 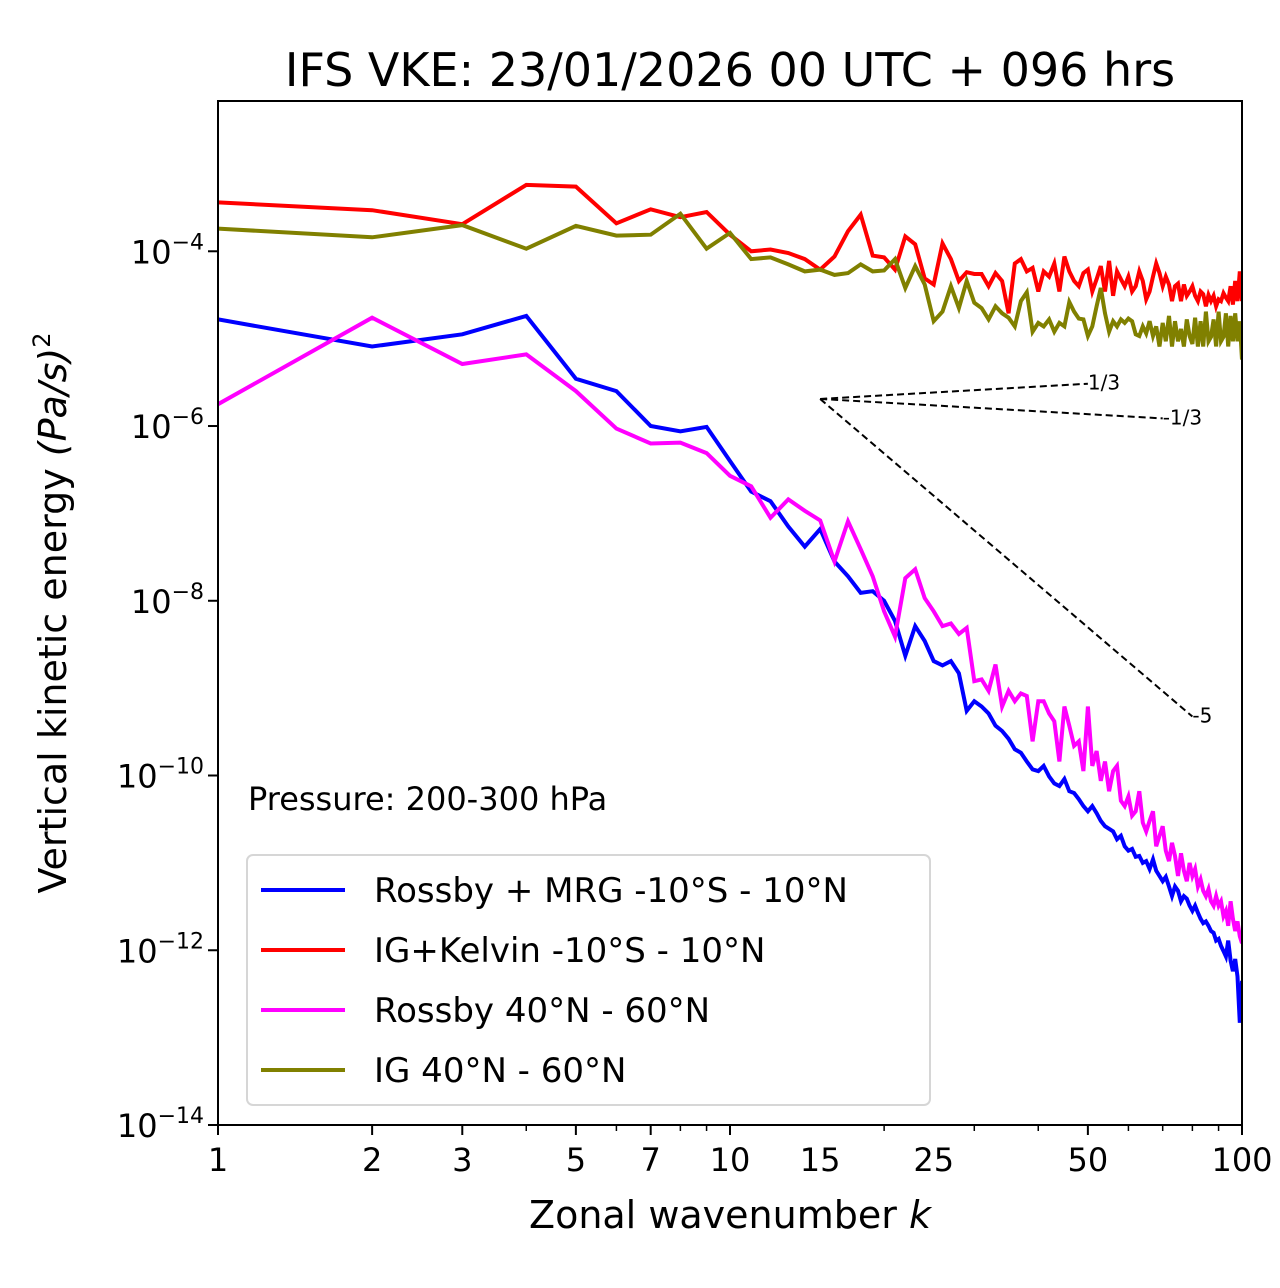 I want to click on legend-label-2: Rossby 40°N - 60°N, so click(x=542, y=1011).